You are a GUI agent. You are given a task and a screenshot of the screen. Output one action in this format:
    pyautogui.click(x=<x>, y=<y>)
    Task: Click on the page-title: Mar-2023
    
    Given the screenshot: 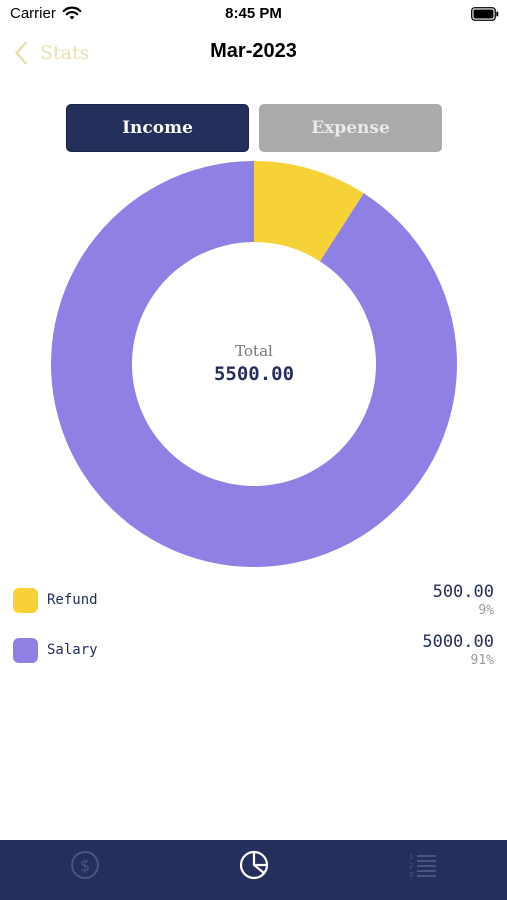 What is the action you would take?
    pyautogui.click(x=253, y=51)
    